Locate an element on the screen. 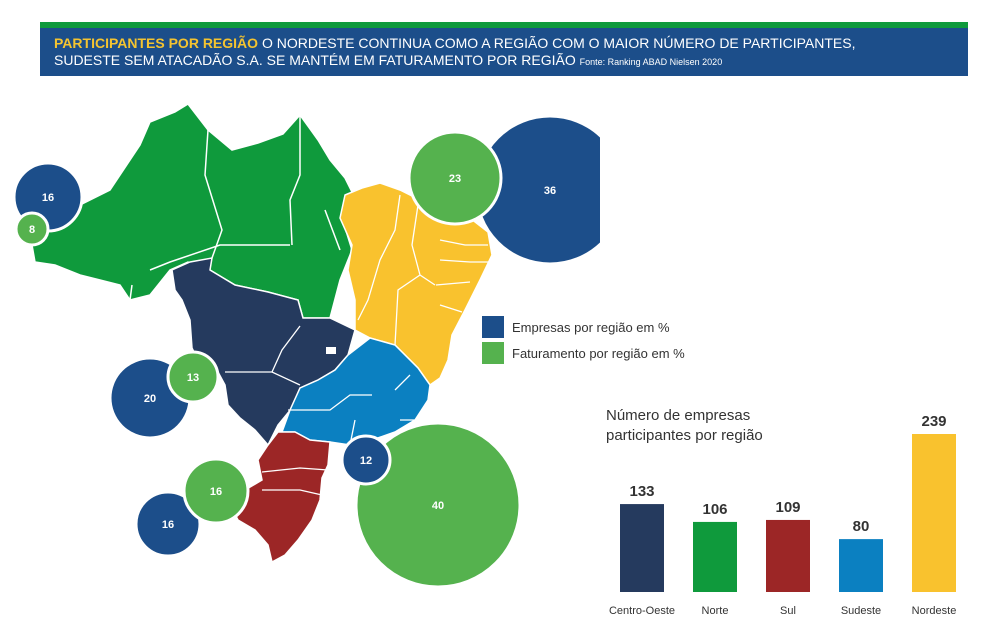 Image resolution: width=1000 pixels, height=640 pixels. svg-text: 12 is located at coordinates (366, 461).